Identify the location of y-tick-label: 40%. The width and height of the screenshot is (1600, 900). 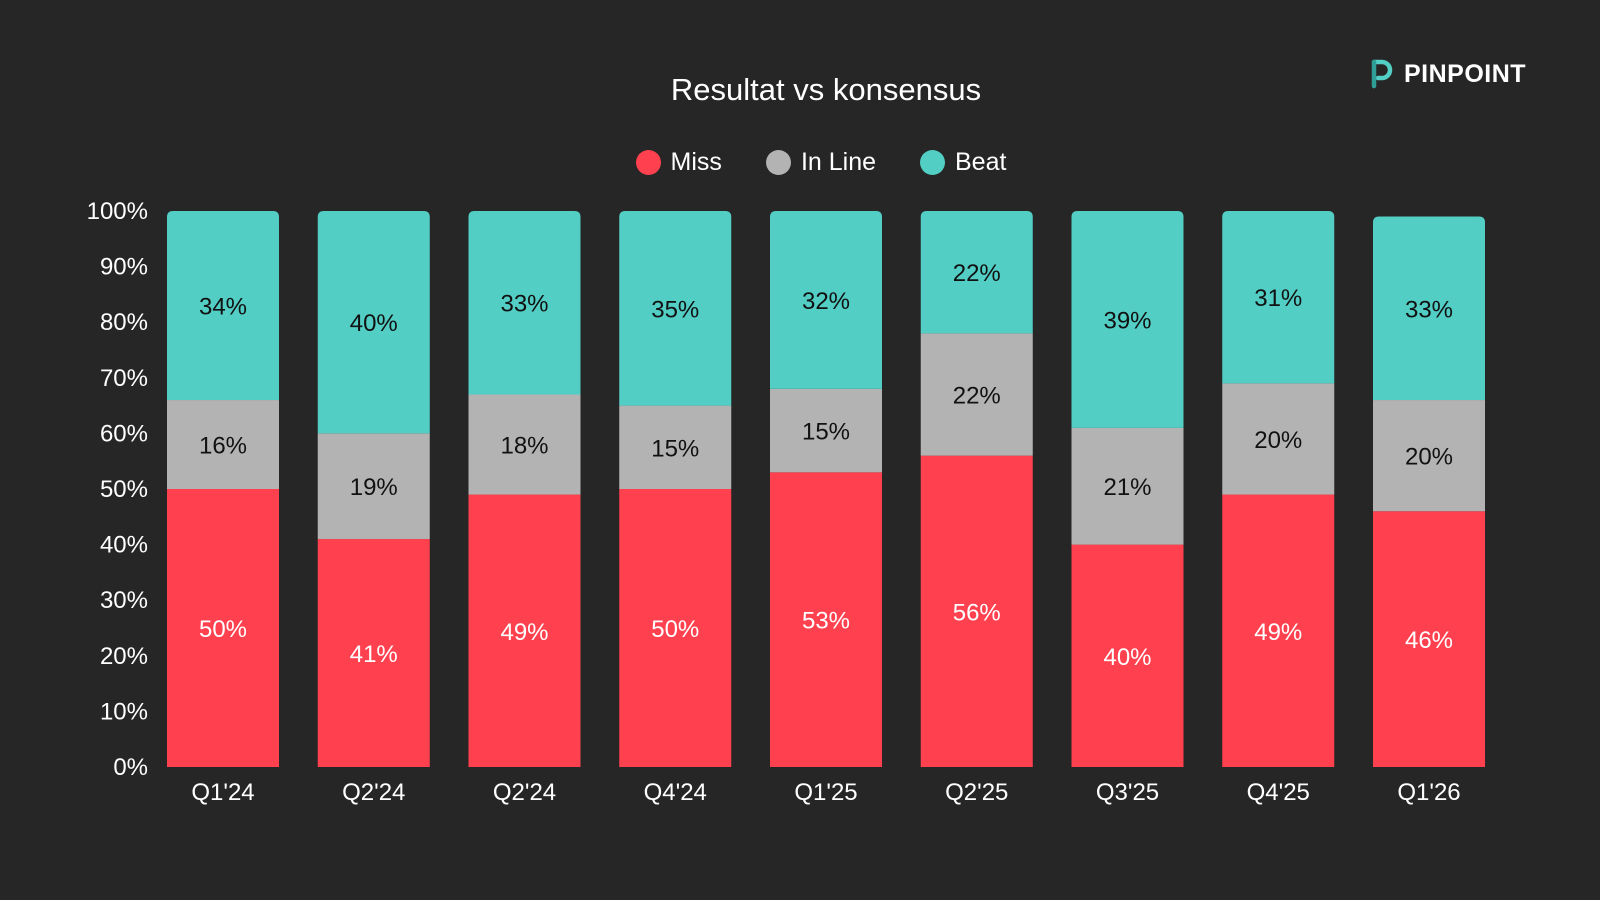
(124, 545).